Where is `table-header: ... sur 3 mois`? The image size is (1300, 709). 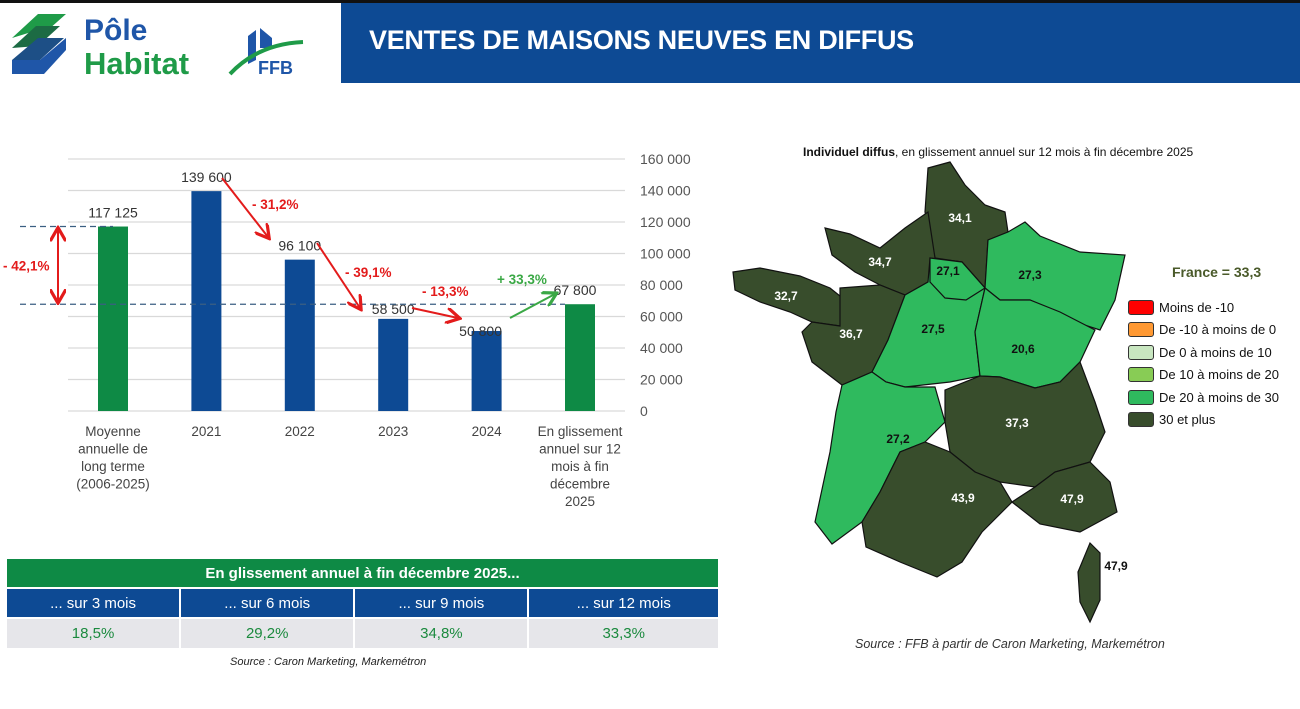 table-header: ... sur 3 mois is located at coordinates (93, 602).